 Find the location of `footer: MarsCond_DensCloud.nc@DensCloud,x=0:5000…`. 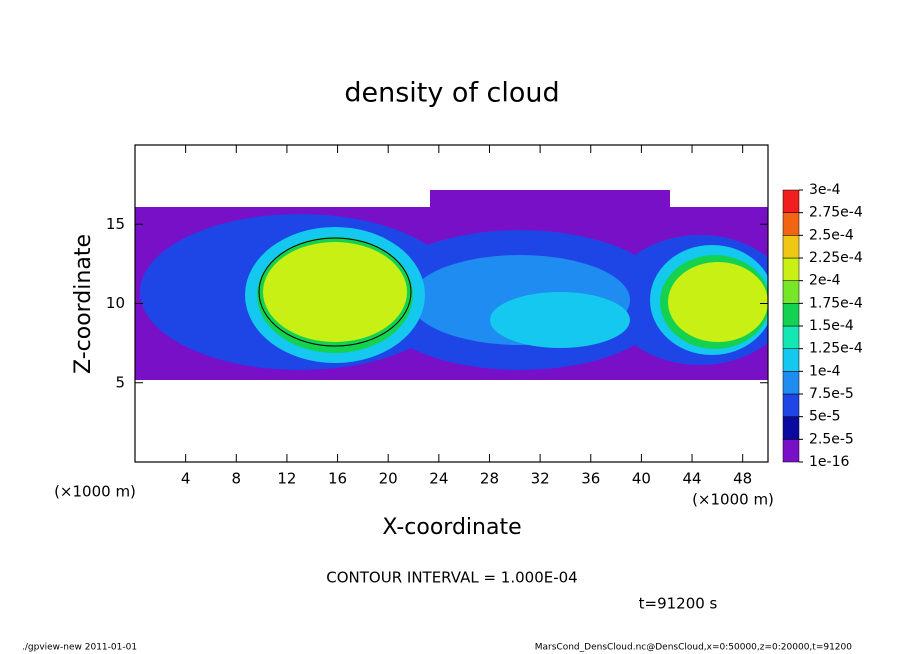

footer: MarsCond_DensCloud.nc@DensCloud,x=0:5000… is located at coordinates (693, 648).